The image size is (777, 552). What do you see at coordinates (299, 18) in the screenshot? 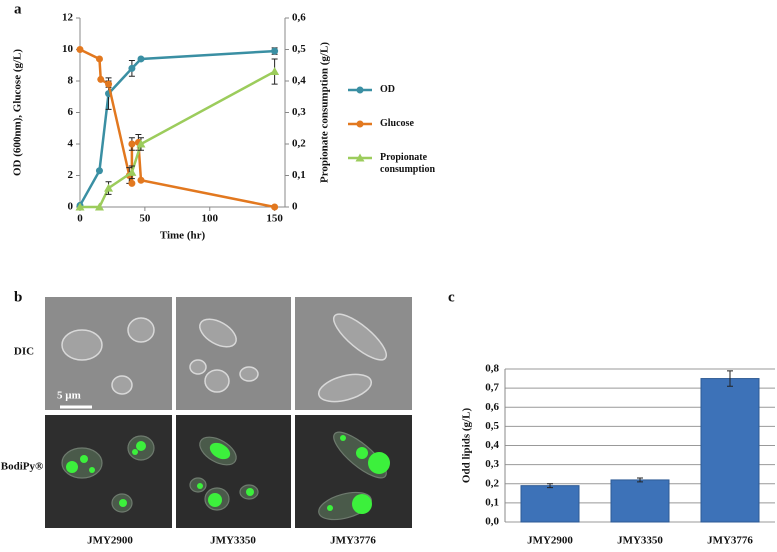
I see `y2-tick-label: 0,6` at bounding box center [299, 18].